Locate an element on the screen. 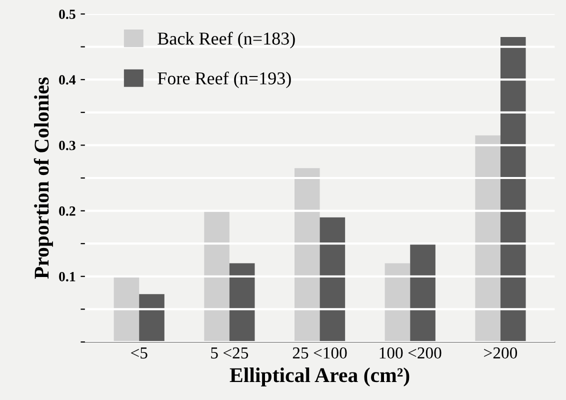 Image resolution: width=566 pixels, height=400 pixels. x-axis-title: Elliptical Area (cm²) is located at coordinates (320, 377).